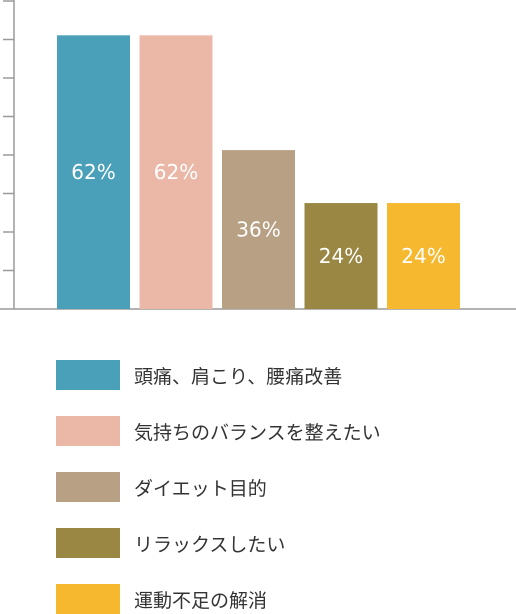  I want to click on legend-swatch-headache, so click(88, 375).